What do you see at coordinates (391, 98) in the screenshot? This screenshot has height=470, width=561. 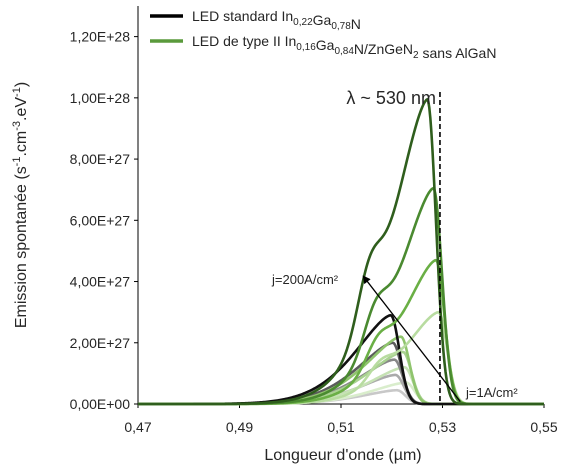 I see `lambda-label: λ ~ 530 nm` at bounding box center [391, 98].